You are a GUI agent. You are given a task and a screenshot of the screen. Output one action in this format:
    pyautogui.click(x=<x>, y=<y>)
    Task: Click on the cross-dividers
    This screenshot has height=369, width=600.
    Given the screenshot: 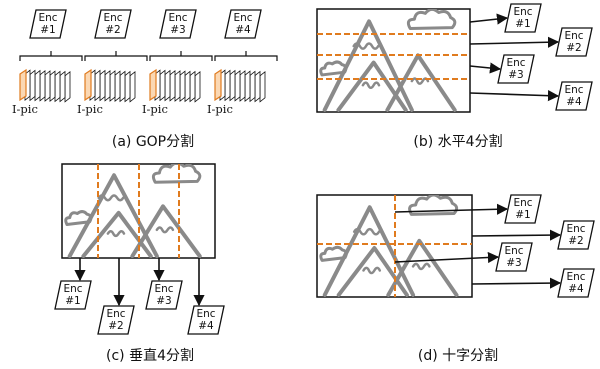 What is the action you would take?
    pyautogui.click(x=394, y=246)
    